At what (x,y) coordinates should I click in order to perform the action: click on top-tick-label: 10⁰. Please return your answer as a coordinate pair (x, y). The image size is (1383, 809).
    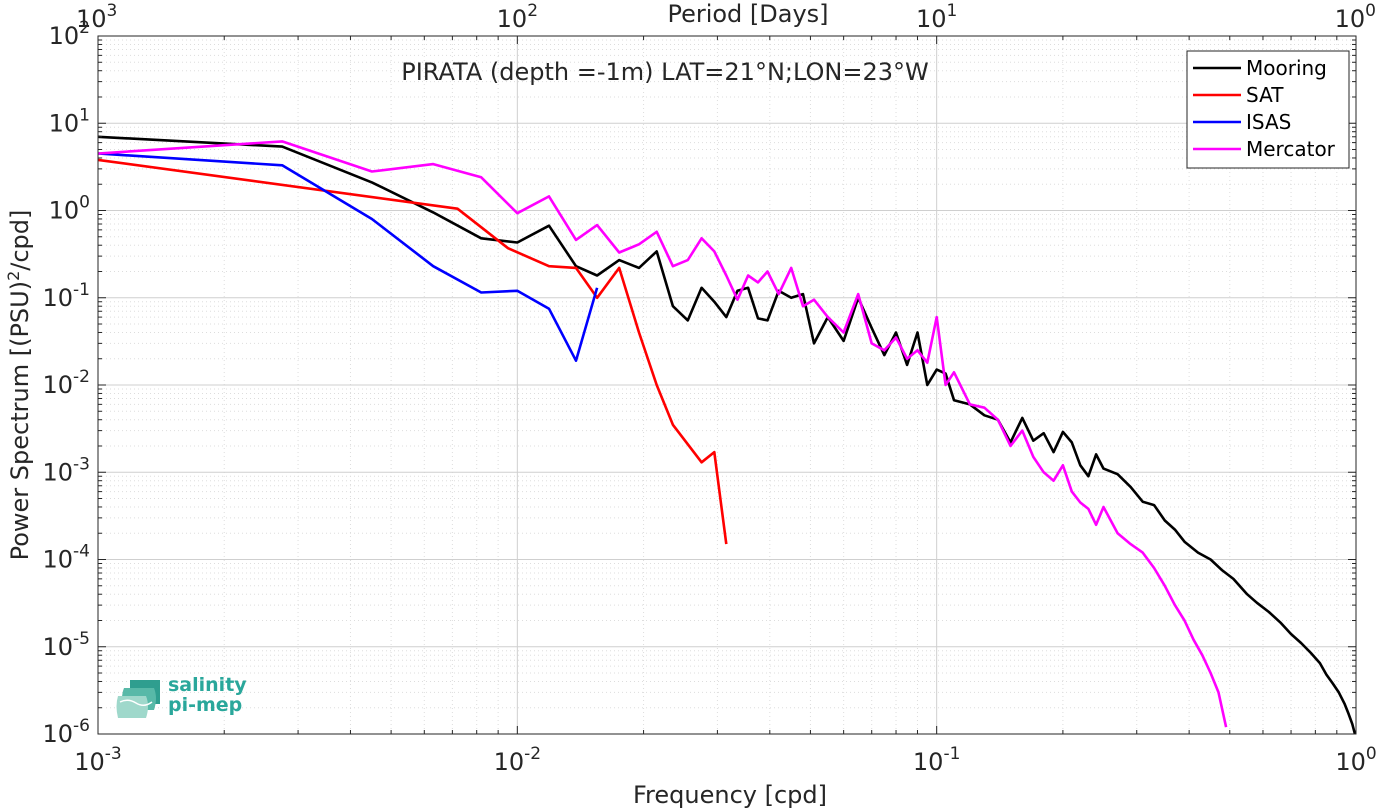
    Looking at the image, I should click on (1355, 17).